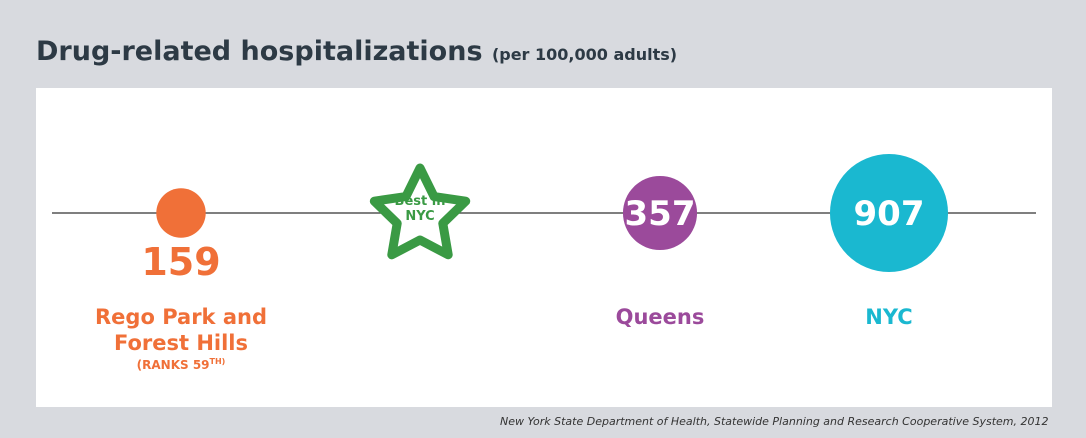 The width and height of the screenshot is (1086, 438). I want to click on value-label: 357, so click(660, 214).